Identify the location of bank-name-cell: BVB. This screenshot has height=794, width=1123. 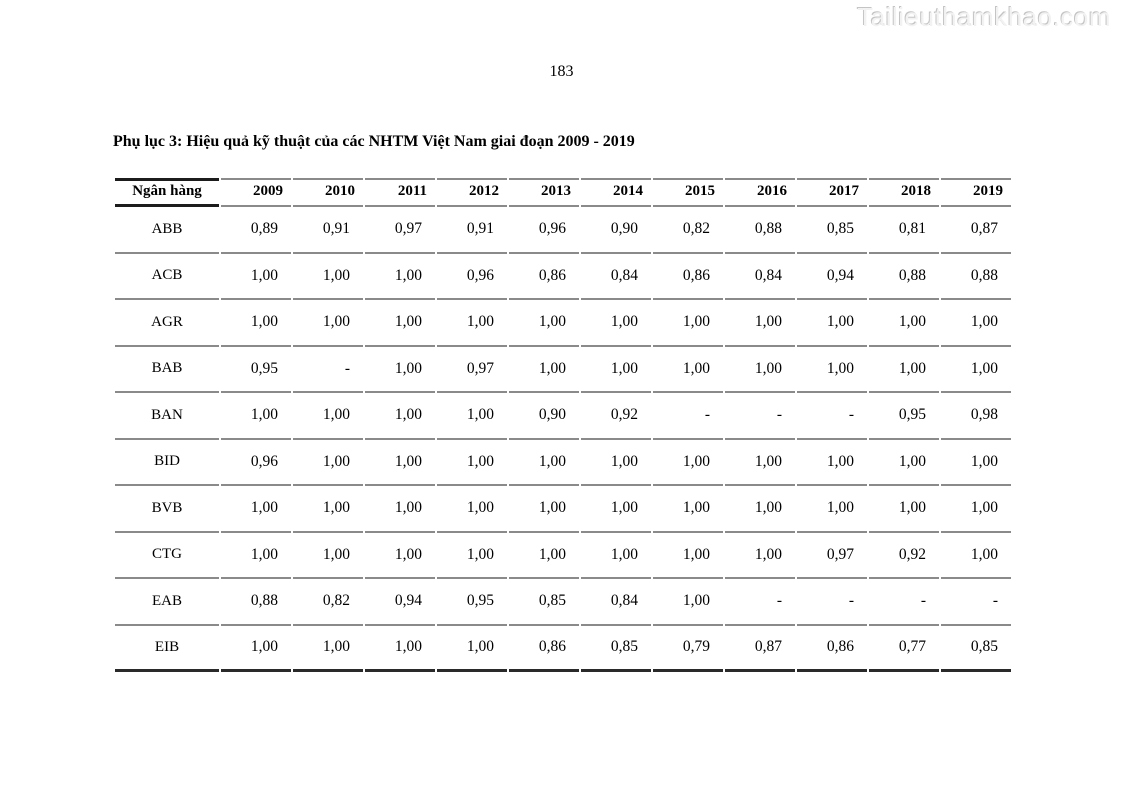
(167, 509).